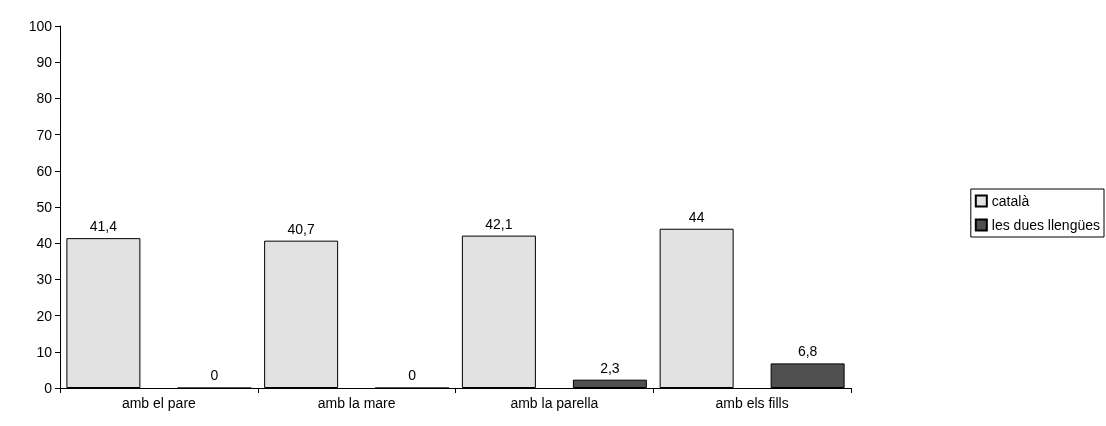 The height and width of the screenshot is (426, 1106). I want to click on data-label: 40,7, so click(301, 228).